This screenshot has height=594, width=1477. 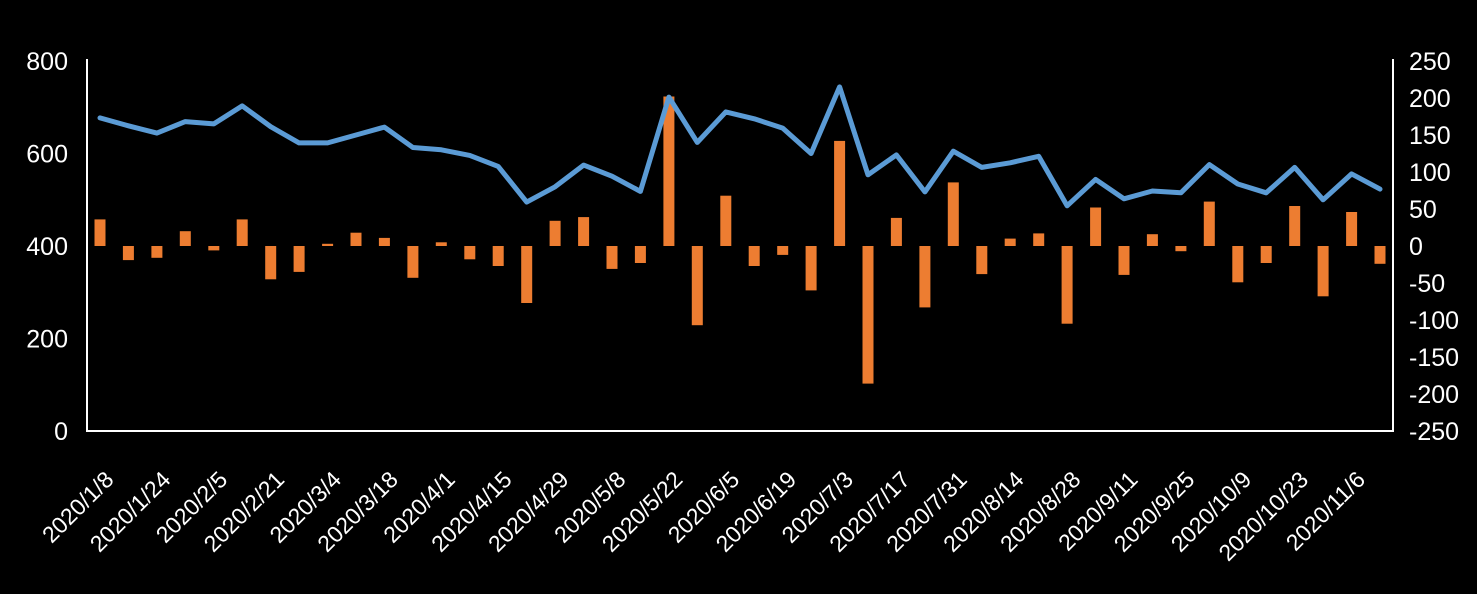 What do you see at coordinates (1430, 173) in the screenshot?
I see `right-axis-tick-label: 100` at bounding box center [1430, 173].